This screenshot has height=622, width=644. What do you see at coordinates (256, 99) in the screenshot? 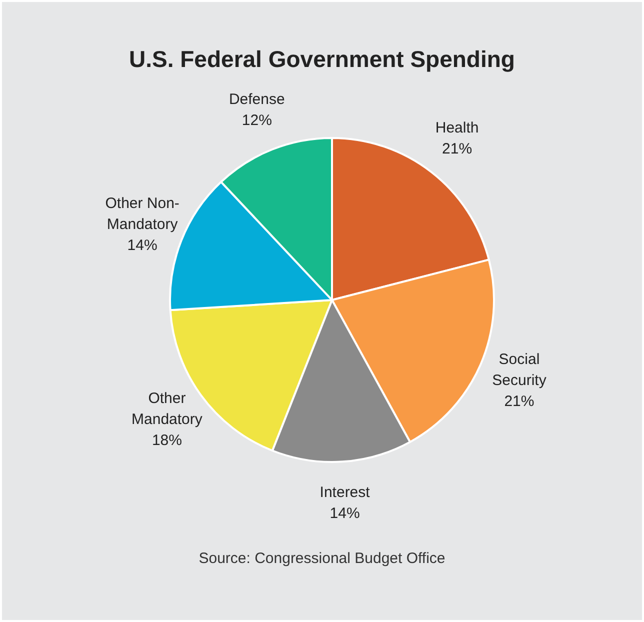
I see `slice-label: Defense` at bounding box center [256, 99].